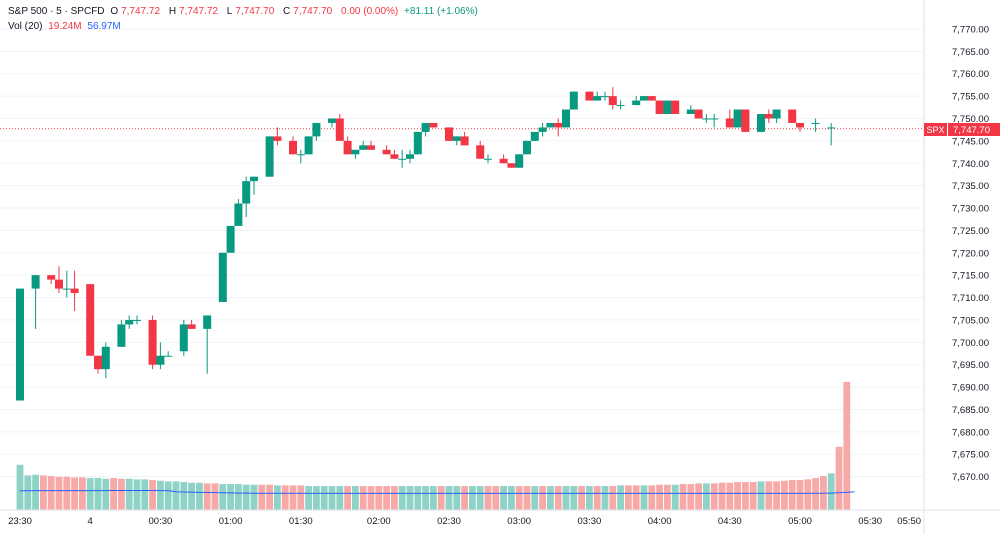 Image resolution: width=1000 pixels, height=534 pixels. Describe the element at coordinates (255, 11) in the screenshot. I see `low-value: 7,747.70` at that location.